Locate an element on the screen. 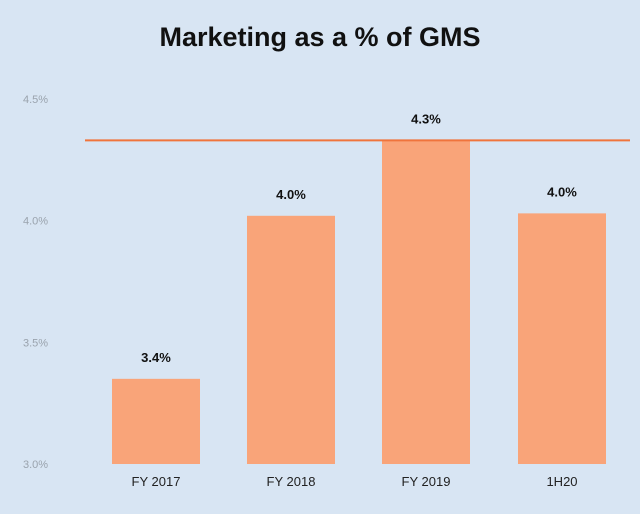 Image resolution: width=640 pixels, height=514 pixels. y-tick-label: 4.5% is located at coordinates (35, 100).